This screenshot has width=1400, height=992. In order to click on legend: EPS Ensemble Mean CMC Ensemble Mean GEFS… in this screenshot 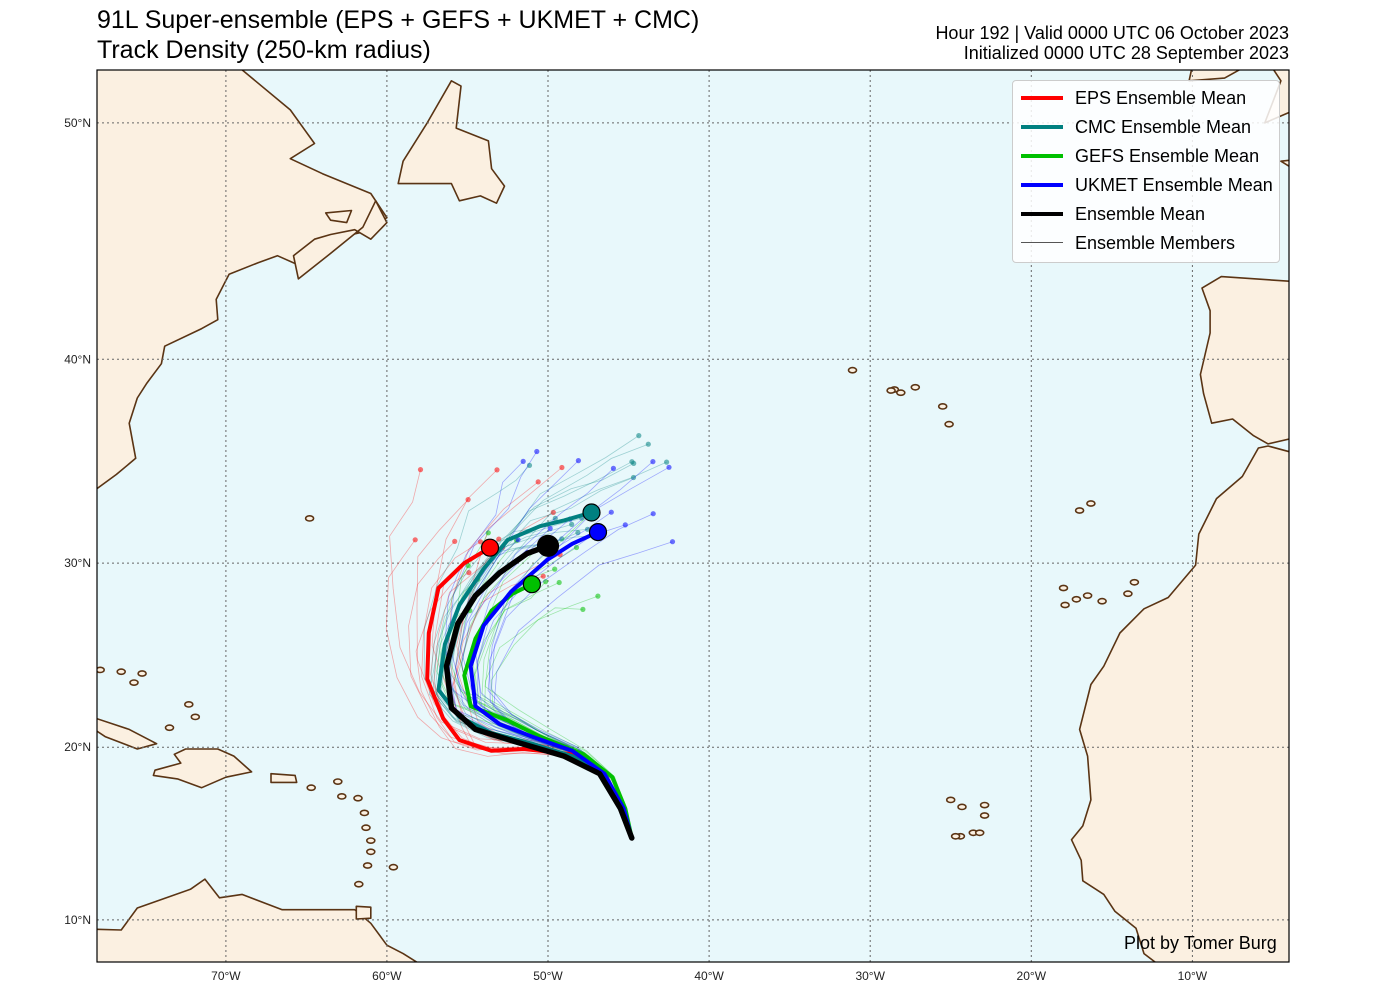, I will do `click(1146, 171)`.